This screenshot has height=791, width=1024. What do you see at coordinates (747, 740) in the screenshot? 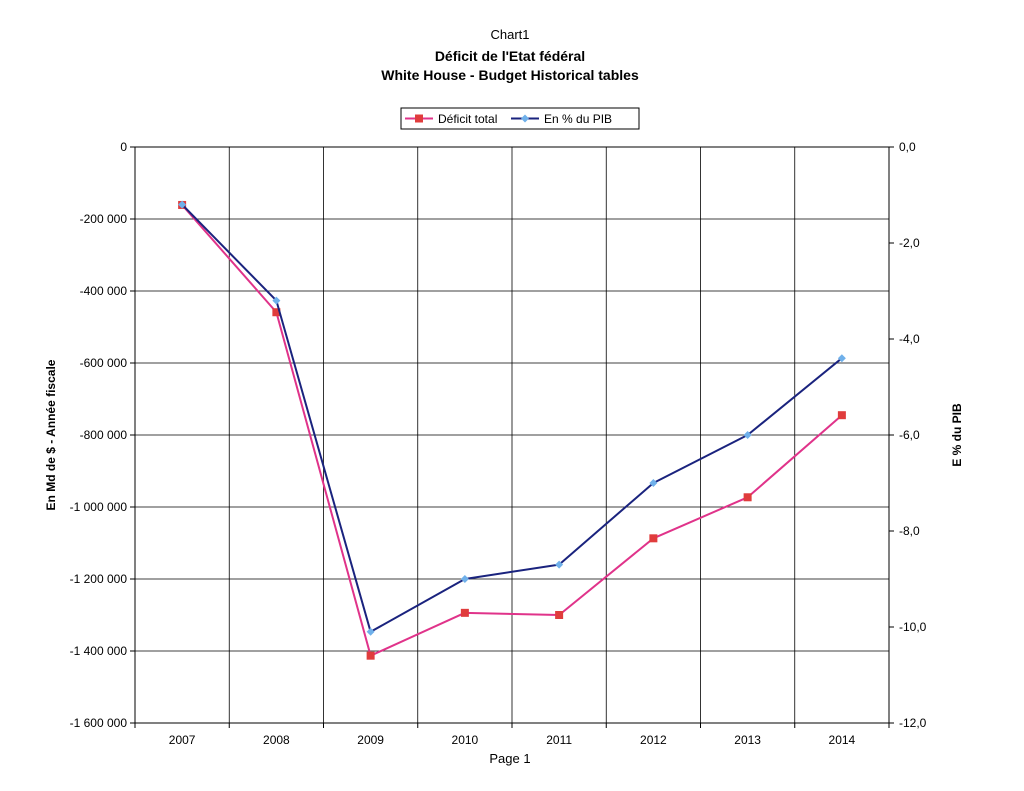
I see `x-tick-label: 2013` at bounding box center [747, 740].